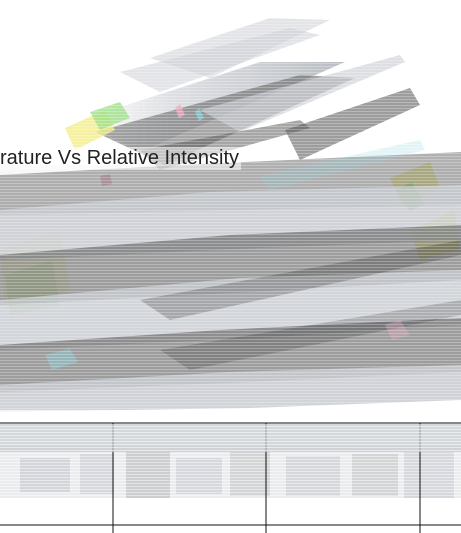 This screenshot has width=461, height=533. Describe the element at coordinates (120, 158) in the screenshot. I see `chart-title: rature Vs Relative Intensity` at that location.